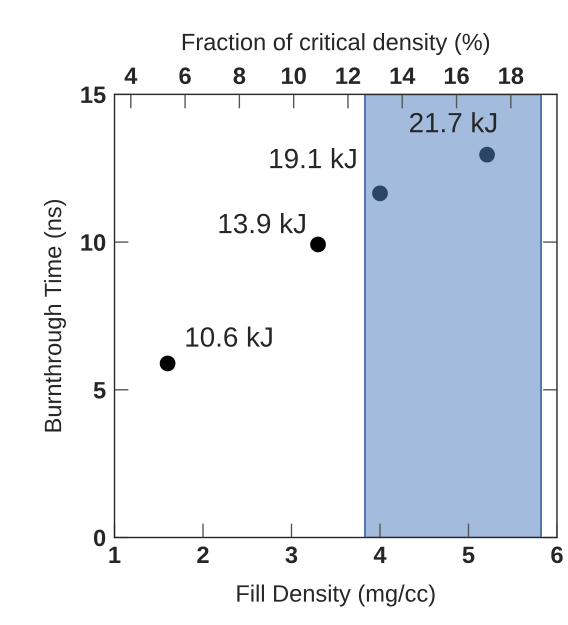 The height and width of the screenshot is (625, 568). Describe the element at coordinates (131, 76) in the screenshot. I see `x2-tick-label: 4` at that location.